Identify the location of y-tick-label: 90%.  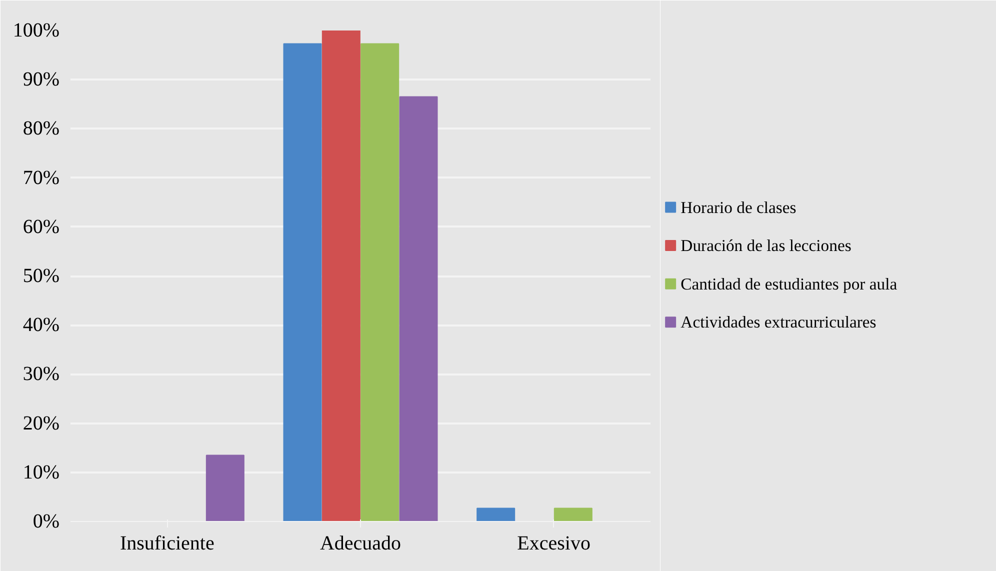
(41, 79).